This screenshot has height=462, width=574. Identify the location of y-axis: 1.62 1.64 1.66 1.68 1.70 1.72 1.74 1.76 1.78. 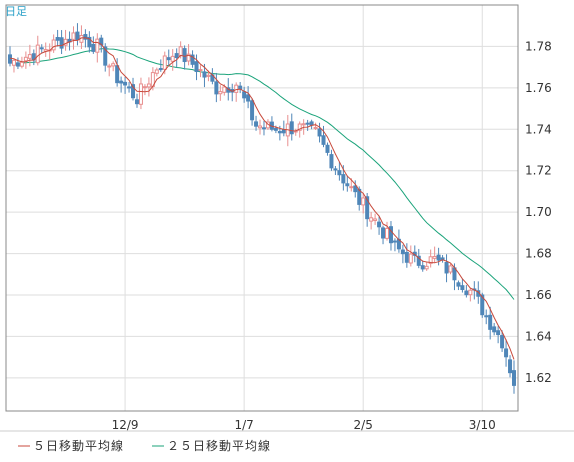
(538, 211).